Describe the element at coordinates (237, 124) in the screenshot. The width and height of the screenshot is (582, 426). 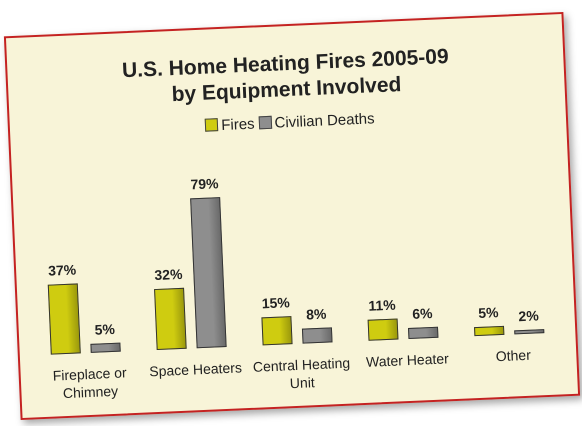
I see `legend-label: Fires` at that location.